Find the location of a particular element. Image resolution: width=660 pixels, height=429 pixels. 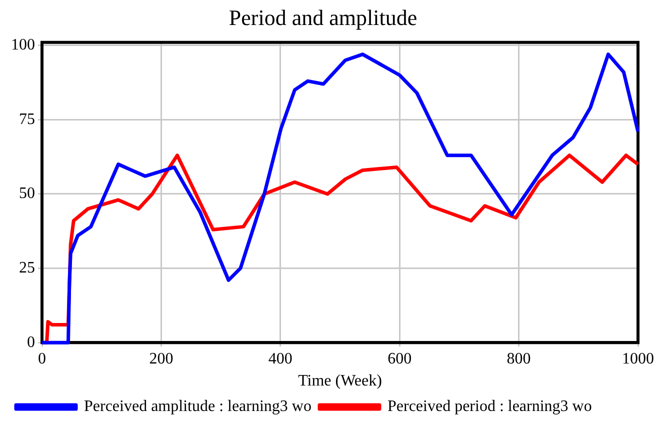

y-tick-label: 75 is located at coordinates (27, 119).